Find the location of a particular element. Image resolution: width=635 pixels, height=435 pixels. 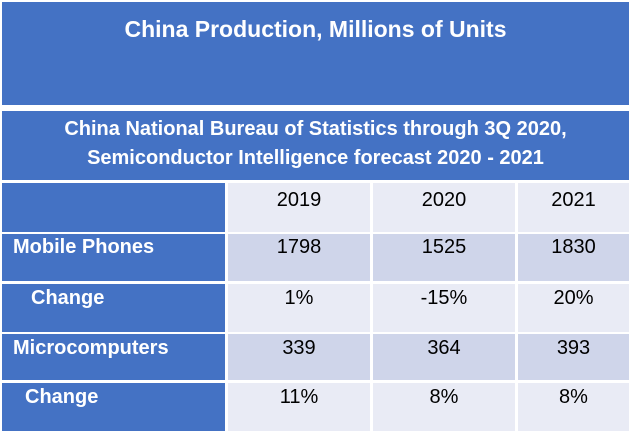

table-cell: 393 is located at coordinates (573, 357).